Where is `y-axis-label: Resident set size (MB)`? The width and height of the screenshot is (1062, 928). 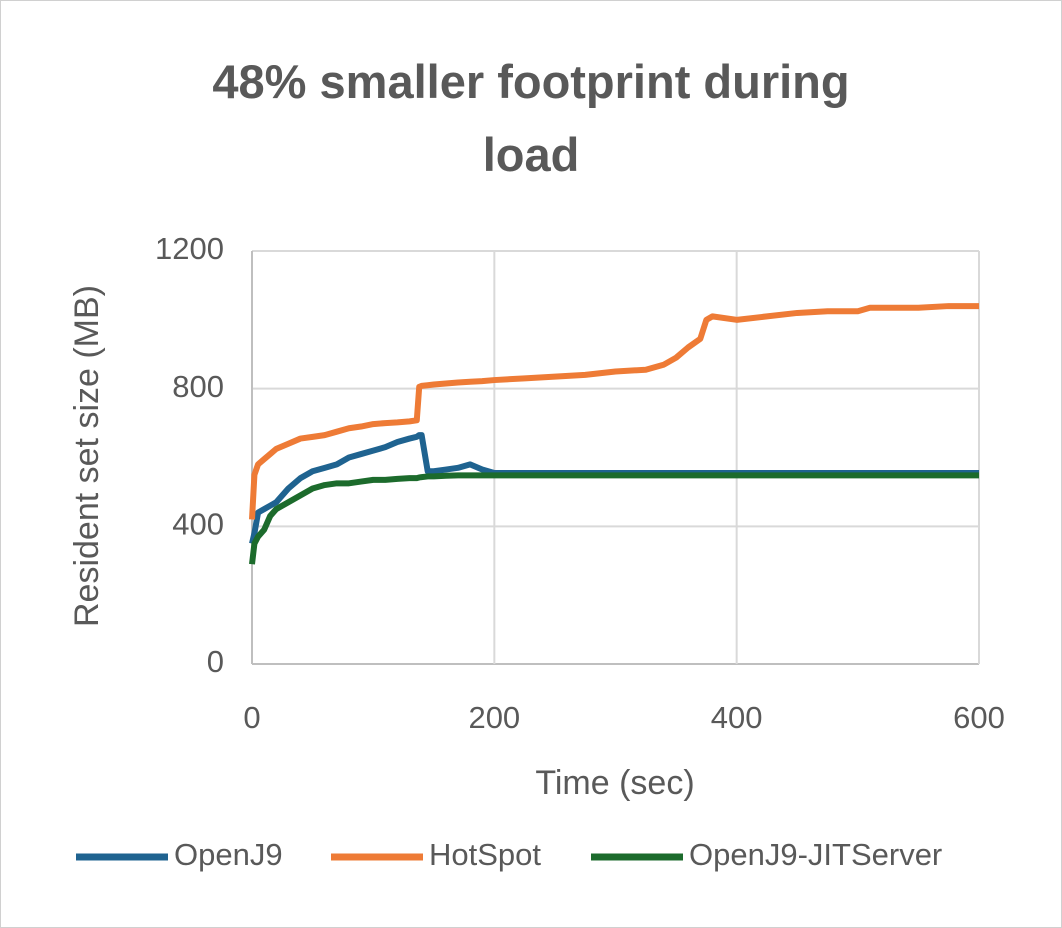 y-axis-label: Resident set size (MB) is located at coordinates (87, 456).